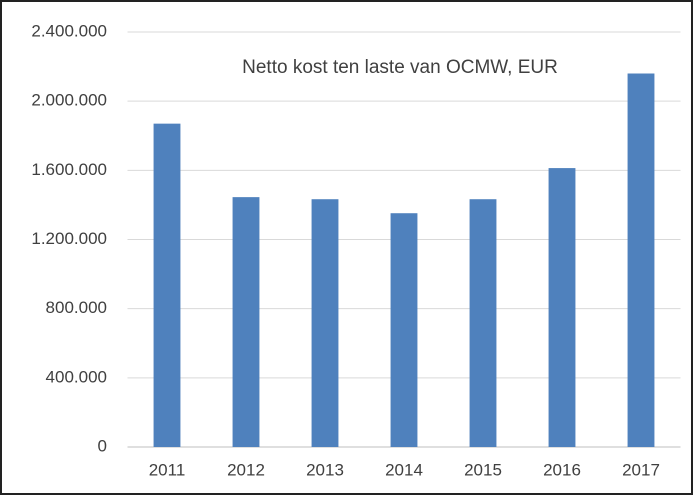 The width and height of the screenshot is (693, 495). I want to click on x-tick-label: 2017, so click(641, 469).